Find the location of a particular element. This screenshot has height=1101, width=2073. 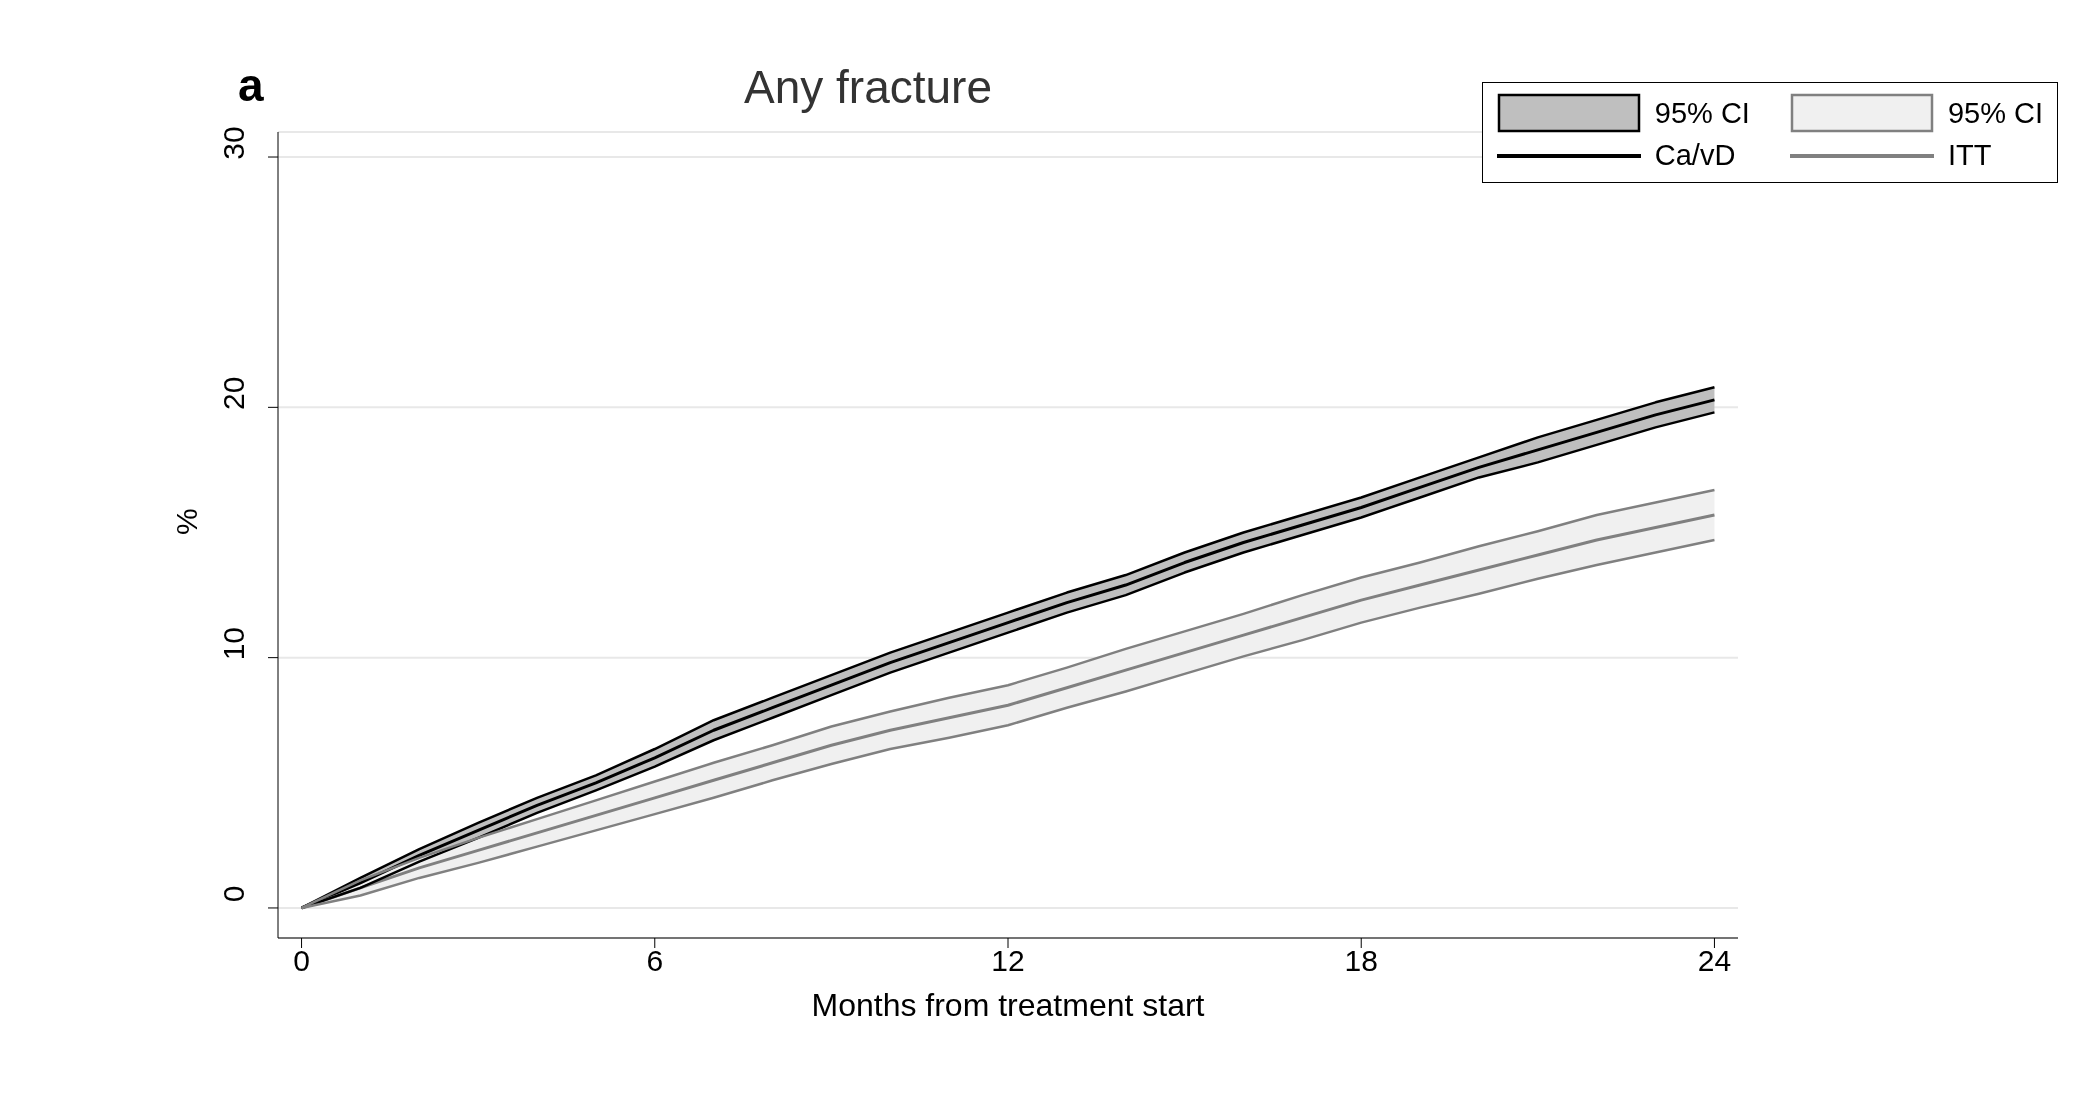

legend-label: ITT is located at coordinates (1969, 155).